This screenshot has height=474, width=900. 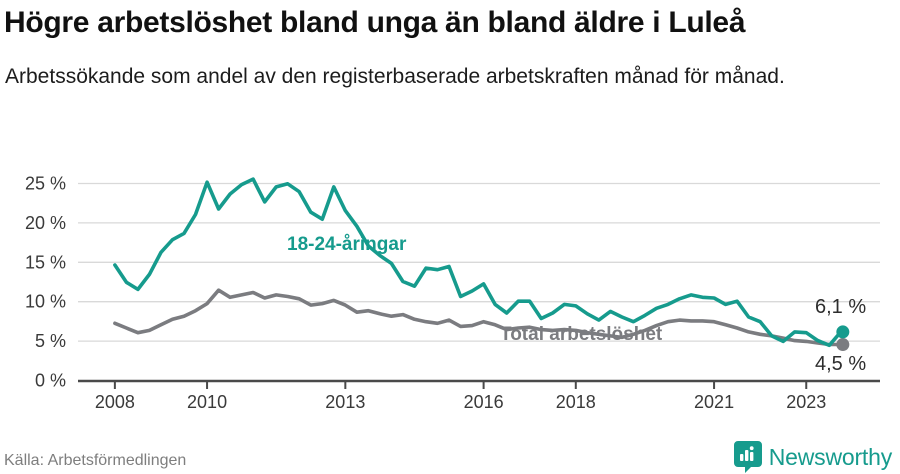 I want to click on y-tick-label: 0 %, so click(x=50, y=381).